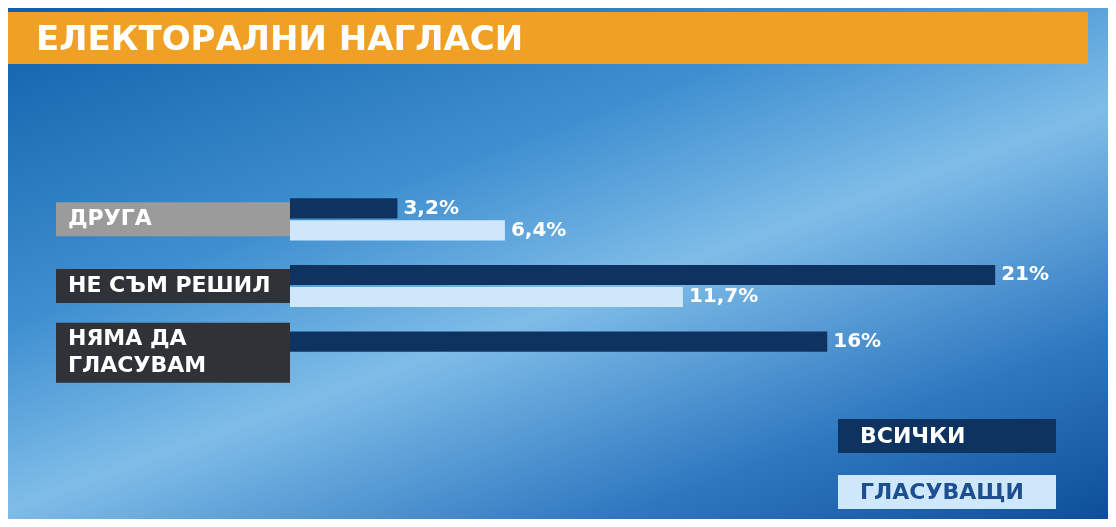 The image size is (1116, 527). Describe the element at coordinates (548, 38) in the screenshot. I see `chart-title: ЕЛЕКТОРАЛНИ НАГЛАСИ` at that location.